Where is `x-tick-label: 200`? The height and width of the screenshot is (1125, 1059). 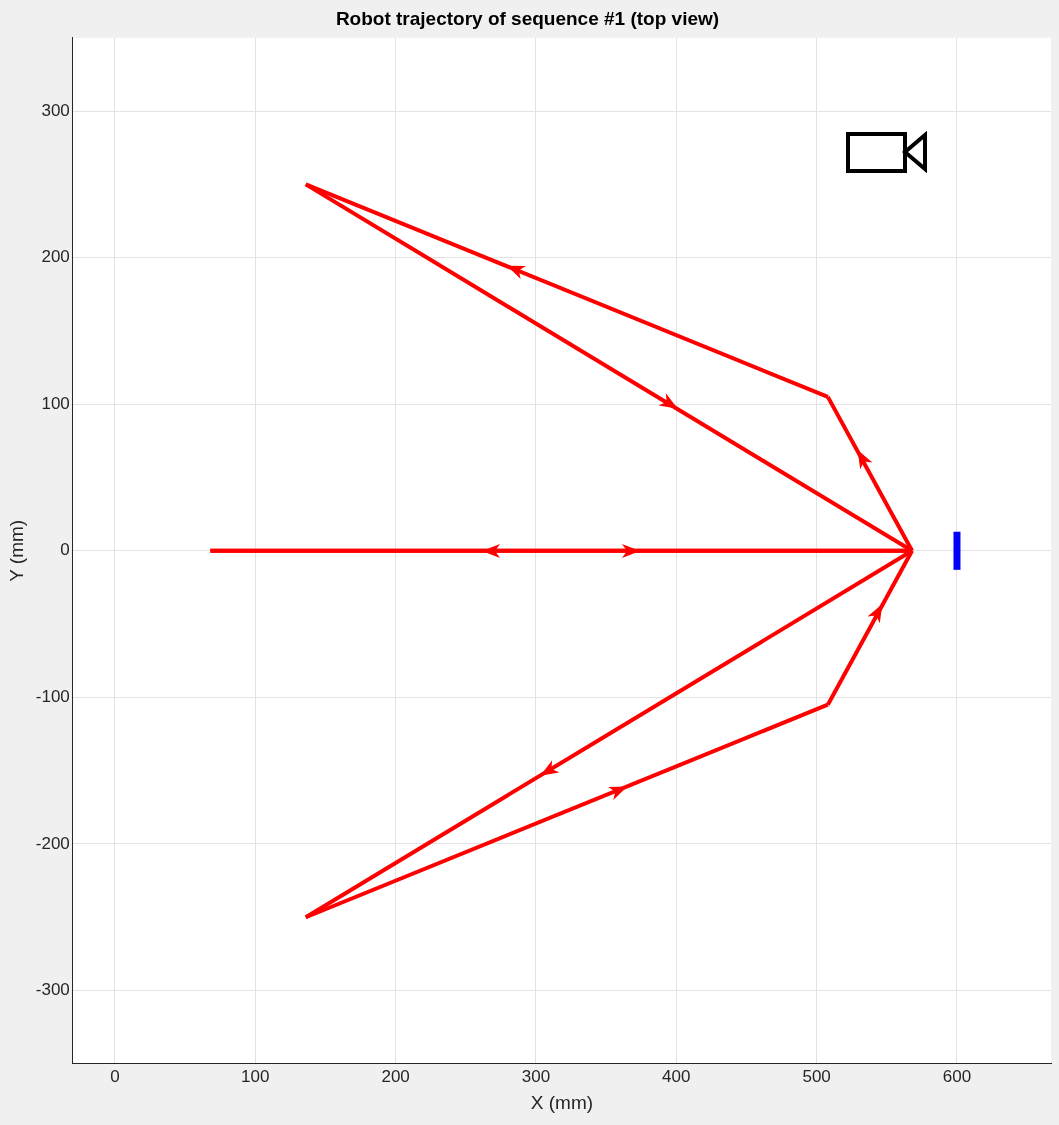
x-tick-label: 200 is located at coordinates (395, 1076).